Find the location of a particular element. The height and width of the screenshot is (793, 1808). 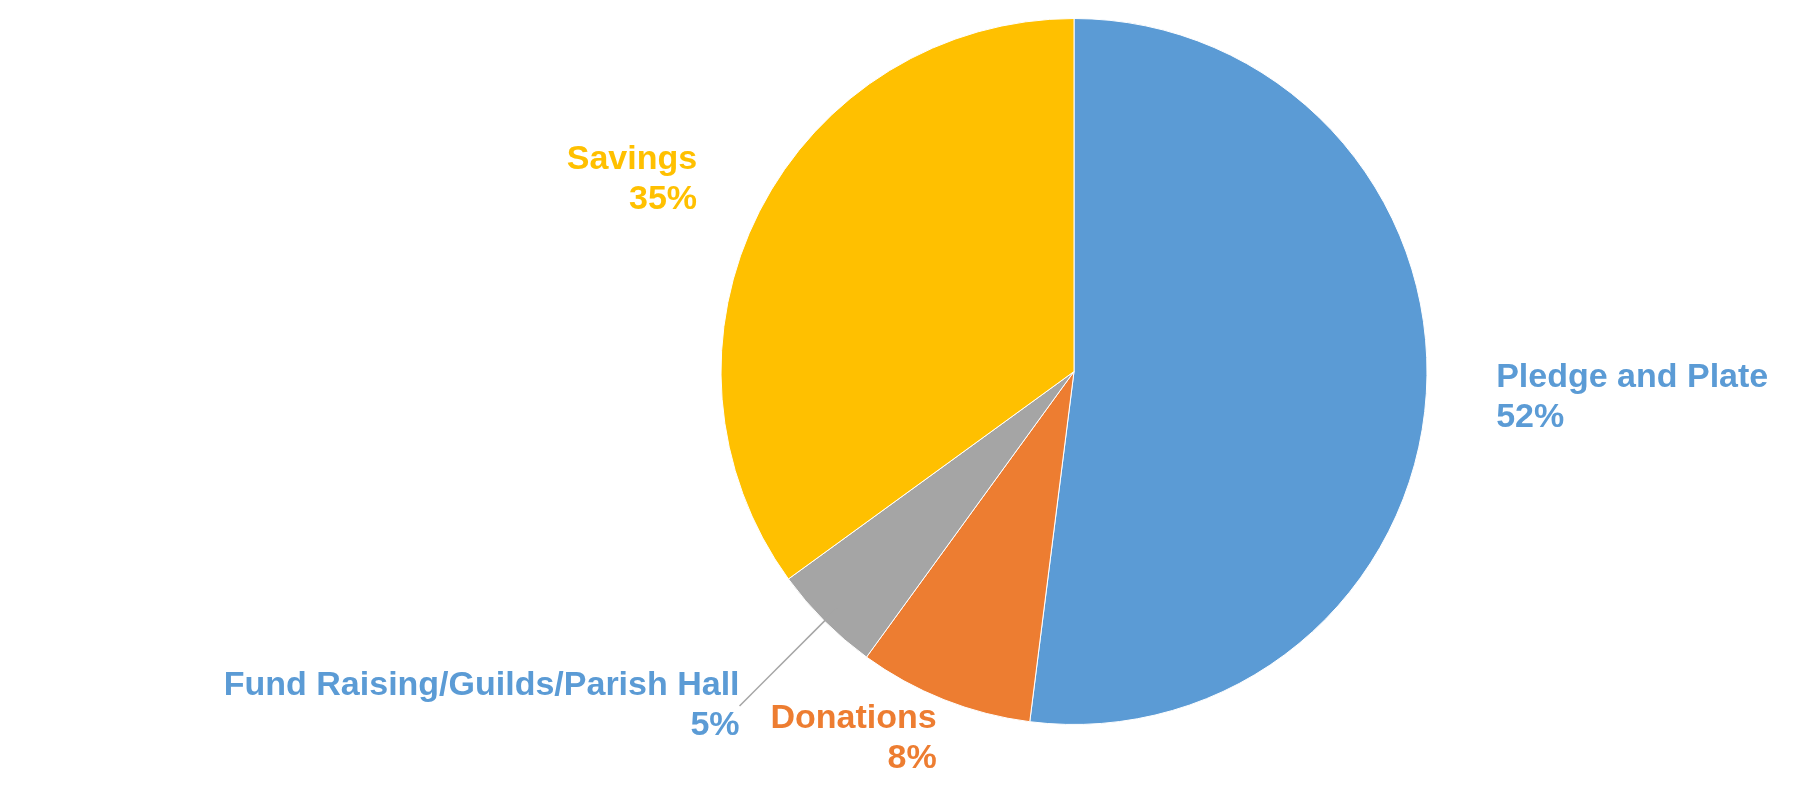

data-label: 8% is located at coordinates (912, 755).